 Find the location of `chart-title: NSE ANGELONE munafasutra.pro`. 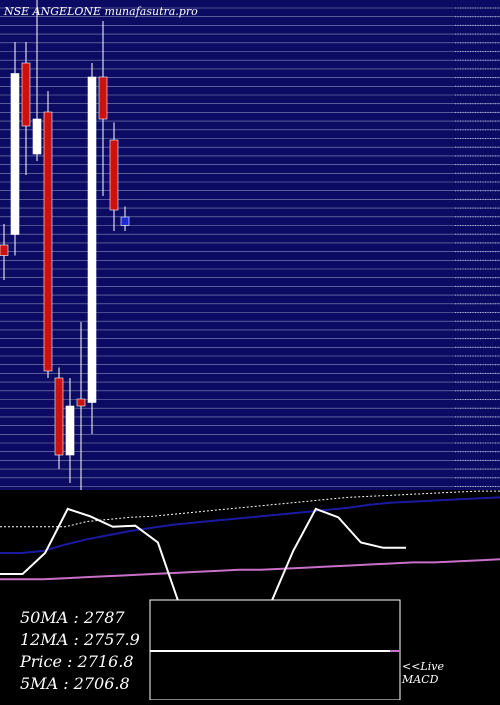

chart-title: NSE ANGELONE munafasutra.pro is located at coordinates (100, 11).